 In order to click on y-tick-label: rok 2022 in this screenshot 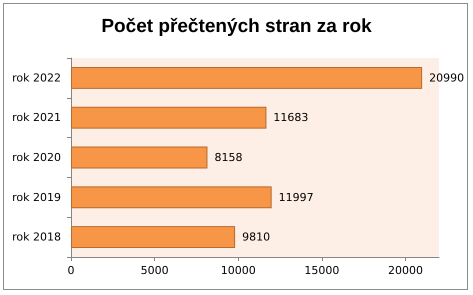, I will do `click(36, 77)`.